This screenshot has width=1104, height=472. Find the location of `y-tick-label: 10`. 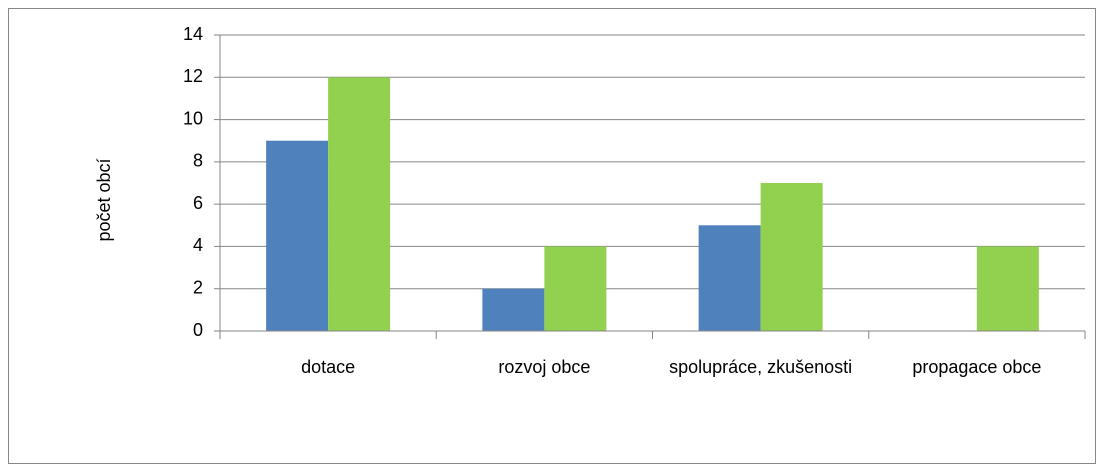

y-tick-label: 10 is located at coordinates (193, 118).